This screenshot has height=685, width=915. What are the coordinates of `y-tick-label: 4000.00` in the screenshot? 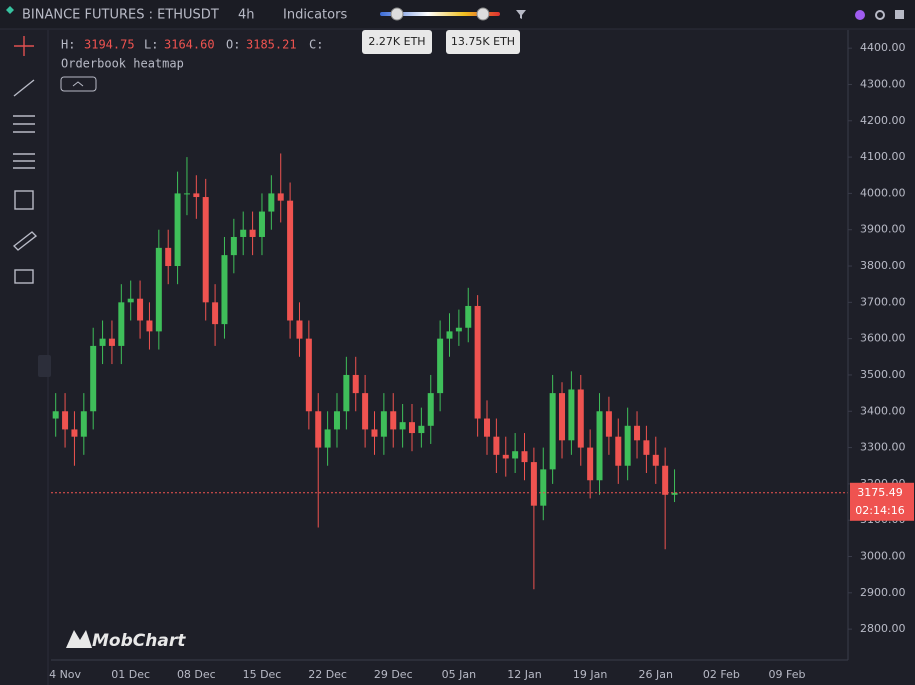 It's located at (883, 192).